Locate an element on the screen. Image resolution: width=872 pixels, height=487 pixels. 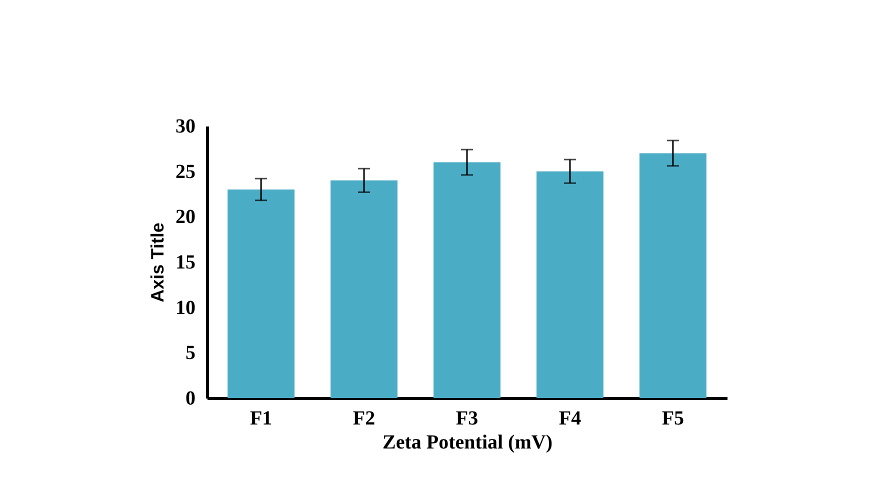
y-tick-label: 5 is located at coordinates (191, 353).